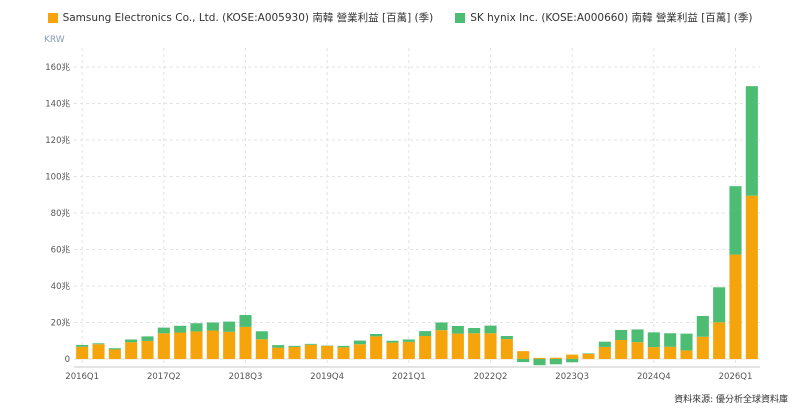 This screenshot has width=800, height=413. I want to click on x-tick-label: 2024Q4, so click(654, 377).